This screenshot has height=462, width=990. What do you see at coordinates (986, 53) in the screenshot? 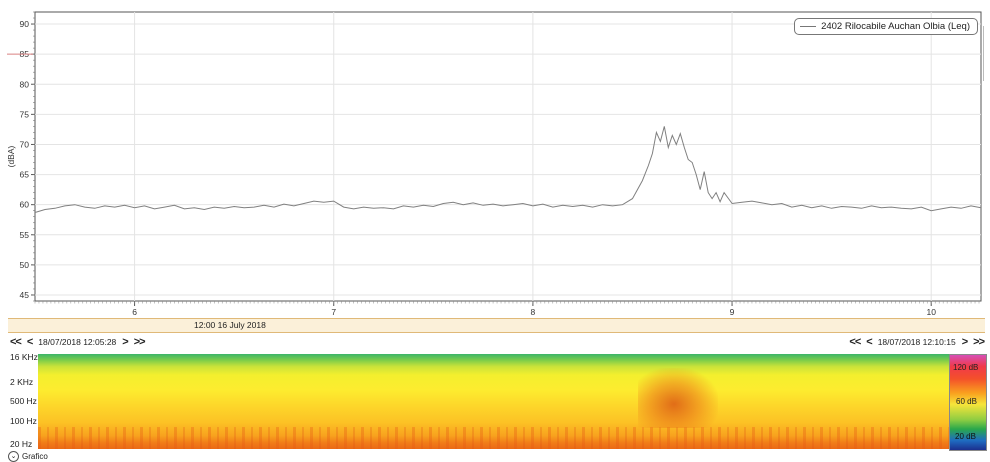
I see `chart-scroll-handle` at bounding box center [986, 53].